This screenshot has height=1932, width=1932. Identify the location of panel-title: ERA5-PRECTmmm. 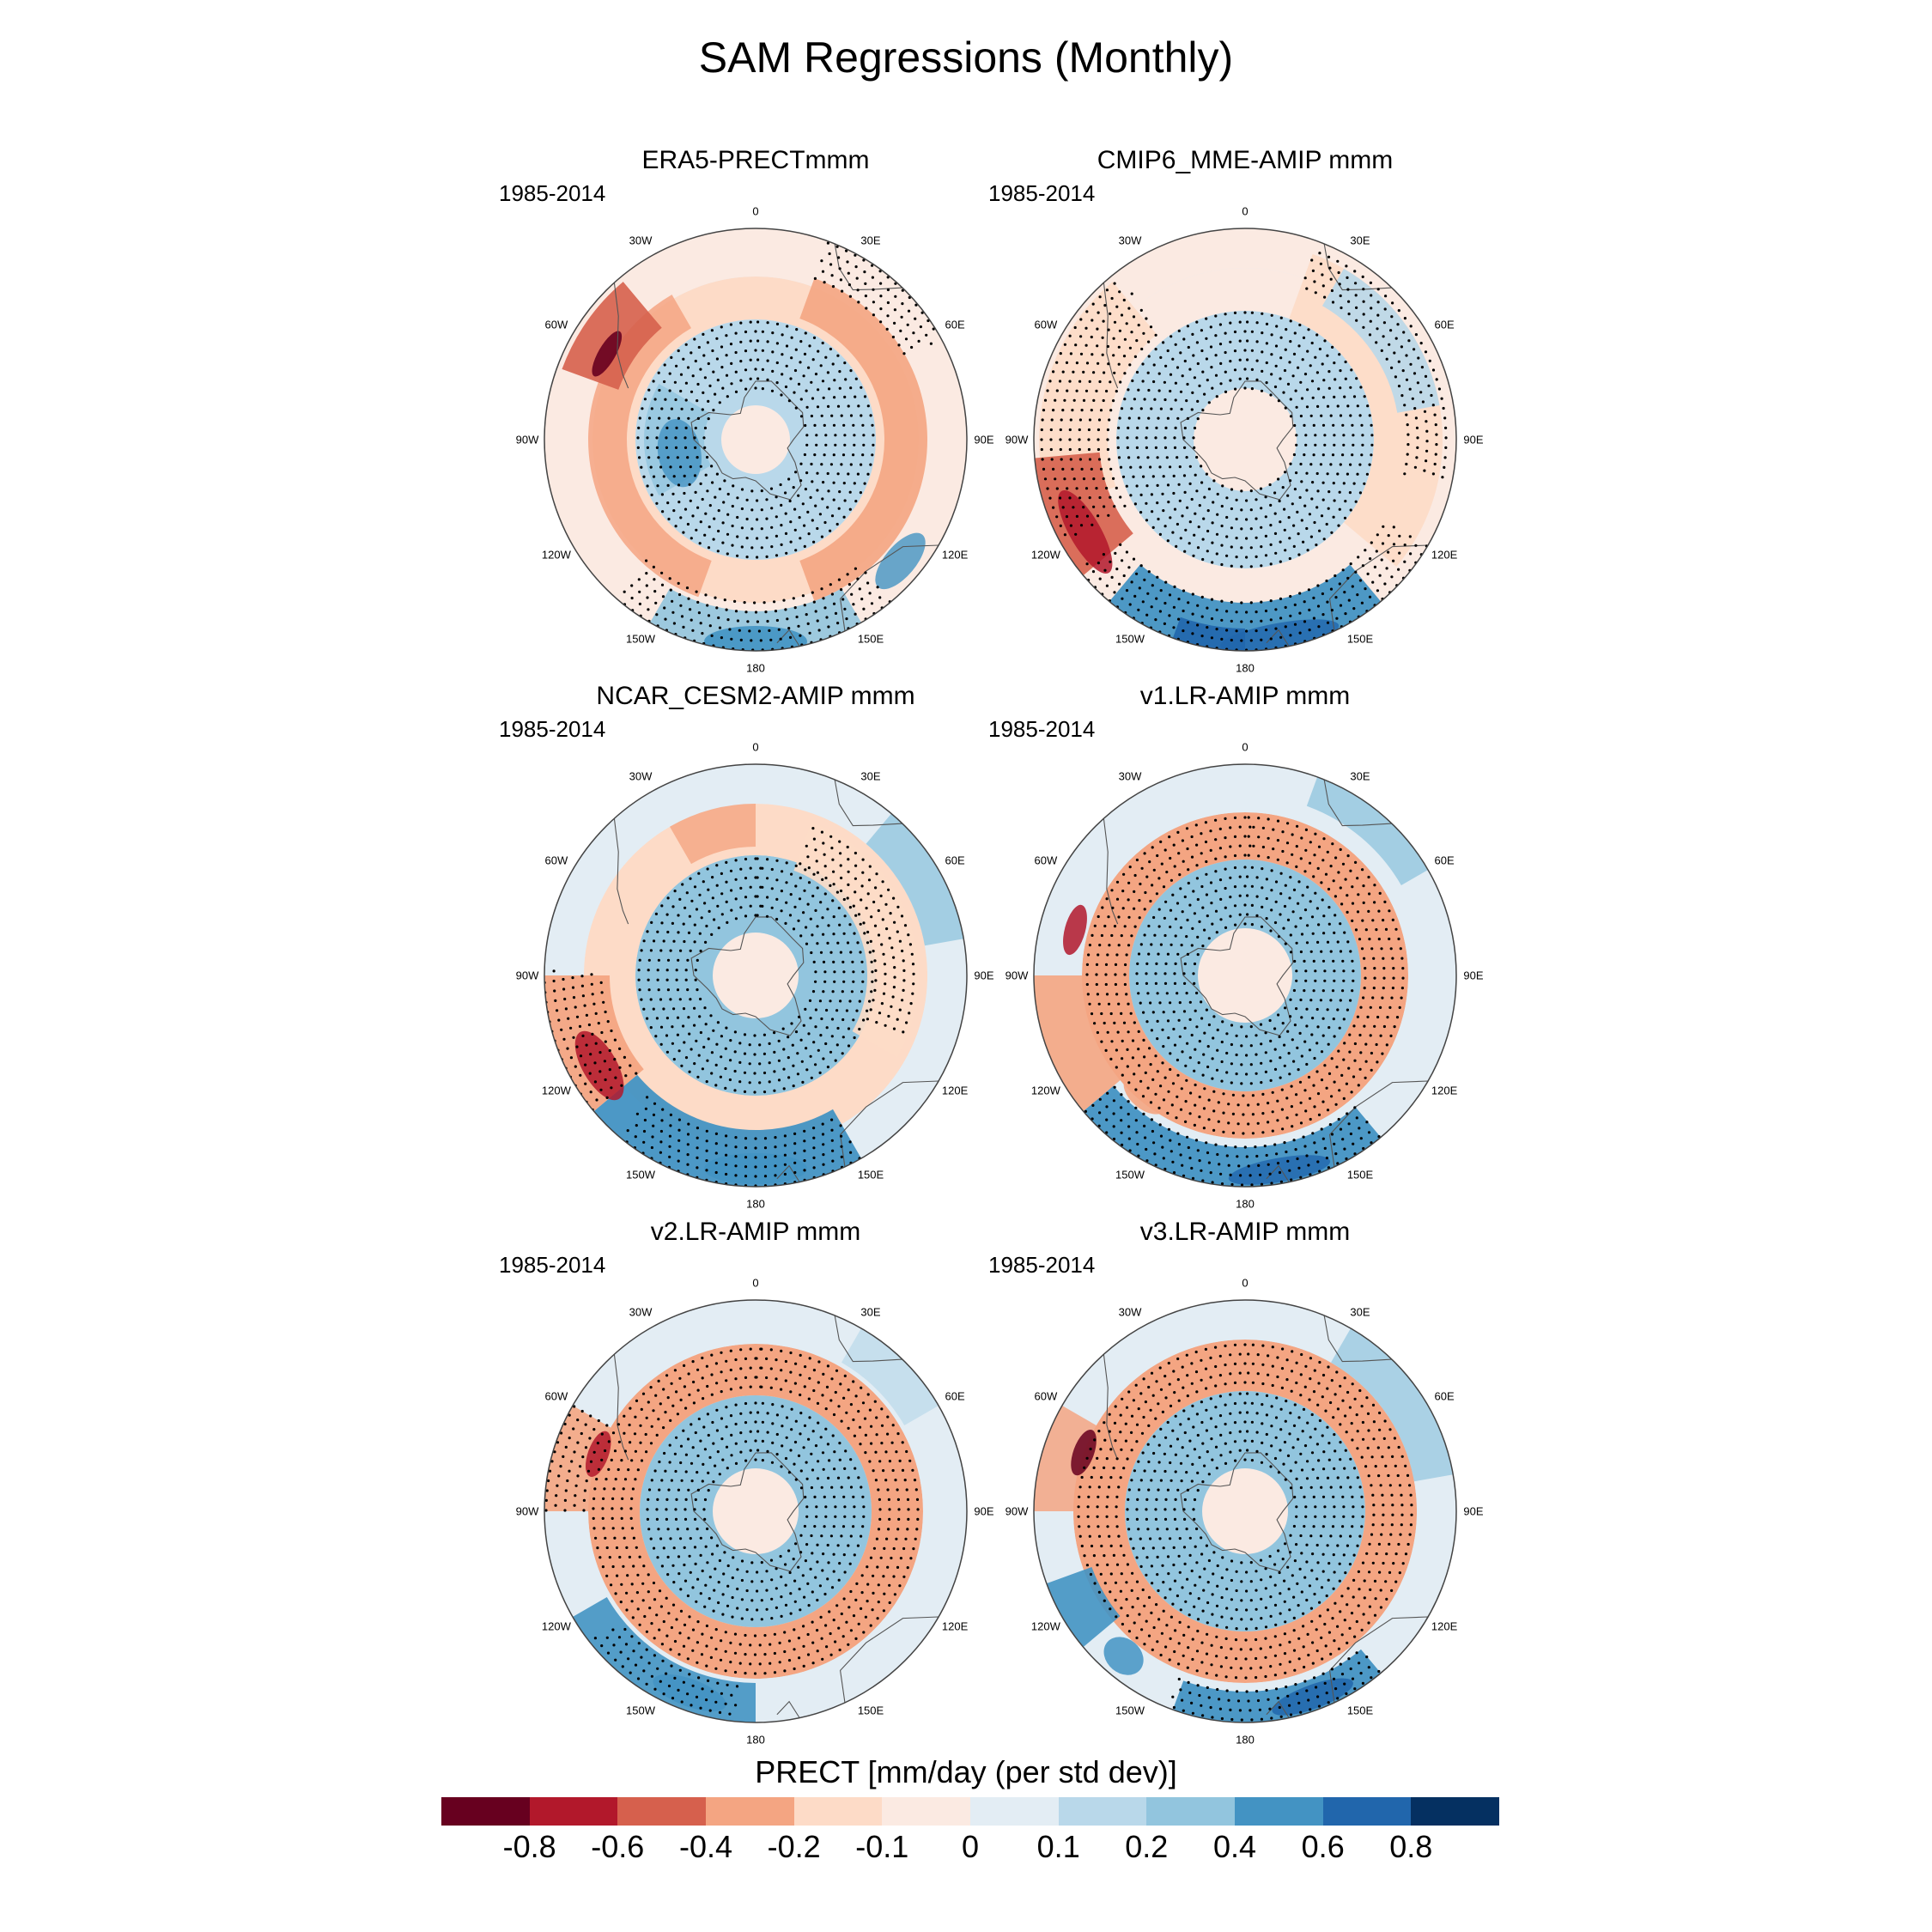
(755, 160).